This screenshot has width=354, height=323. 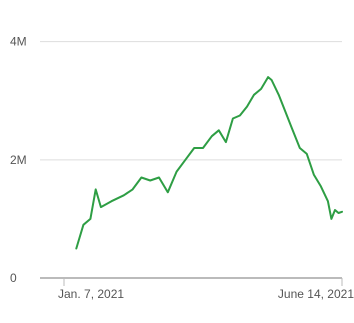 I want to click on axes, so click(x=191, y=281).